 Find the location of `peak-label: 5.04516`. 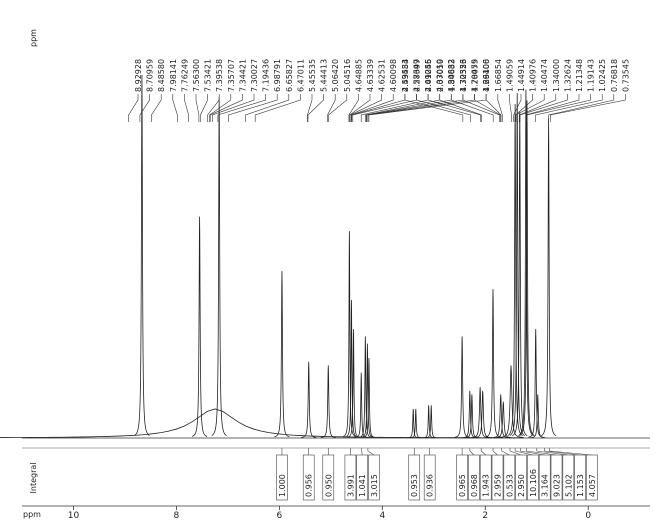

peak-label: 5.04516 is located at coordinates (347, 75).